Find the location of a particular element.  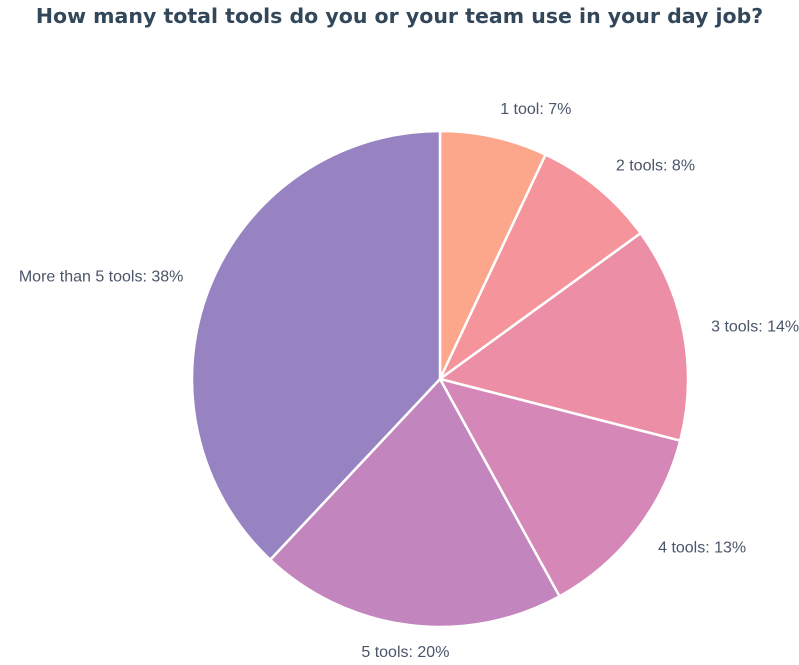

pie-slice-label: 3 tools: 14% is located at coordinates (755, 327).